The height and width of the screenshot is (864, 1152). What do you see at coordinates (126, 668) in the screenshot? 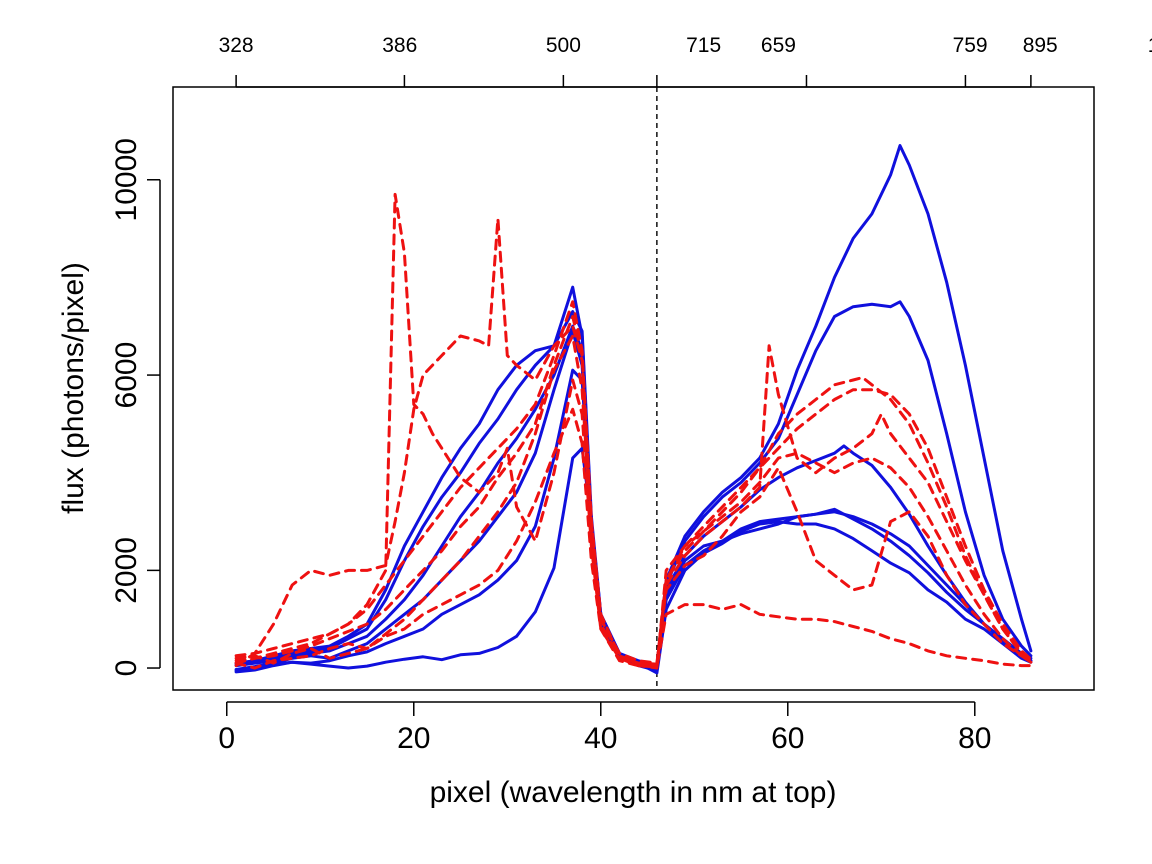
I see `y-tick-label: 0` at bounding box center [126, 668].